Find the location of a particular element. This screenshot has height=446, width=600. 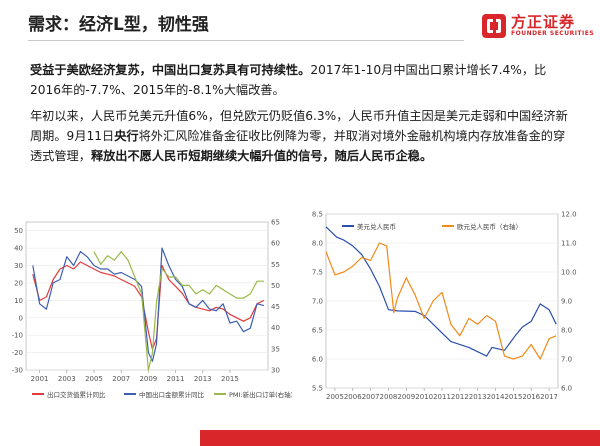

export-chart-y-left-tick: -20 is located at coordinates (17, 353).